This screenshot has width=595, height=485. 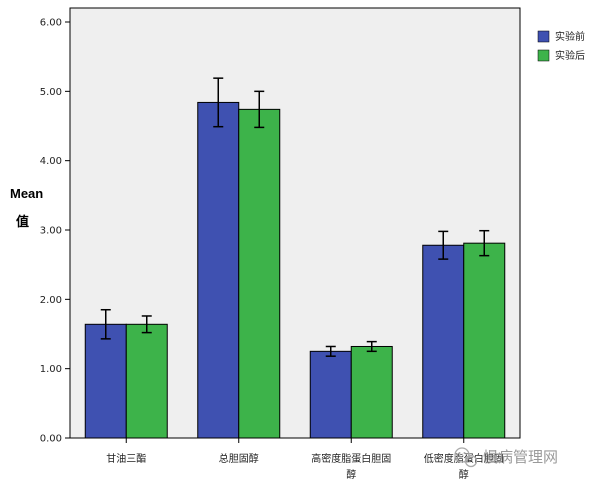 I want to click on y-tick-label: 5.00, so click(x=51, y=92).